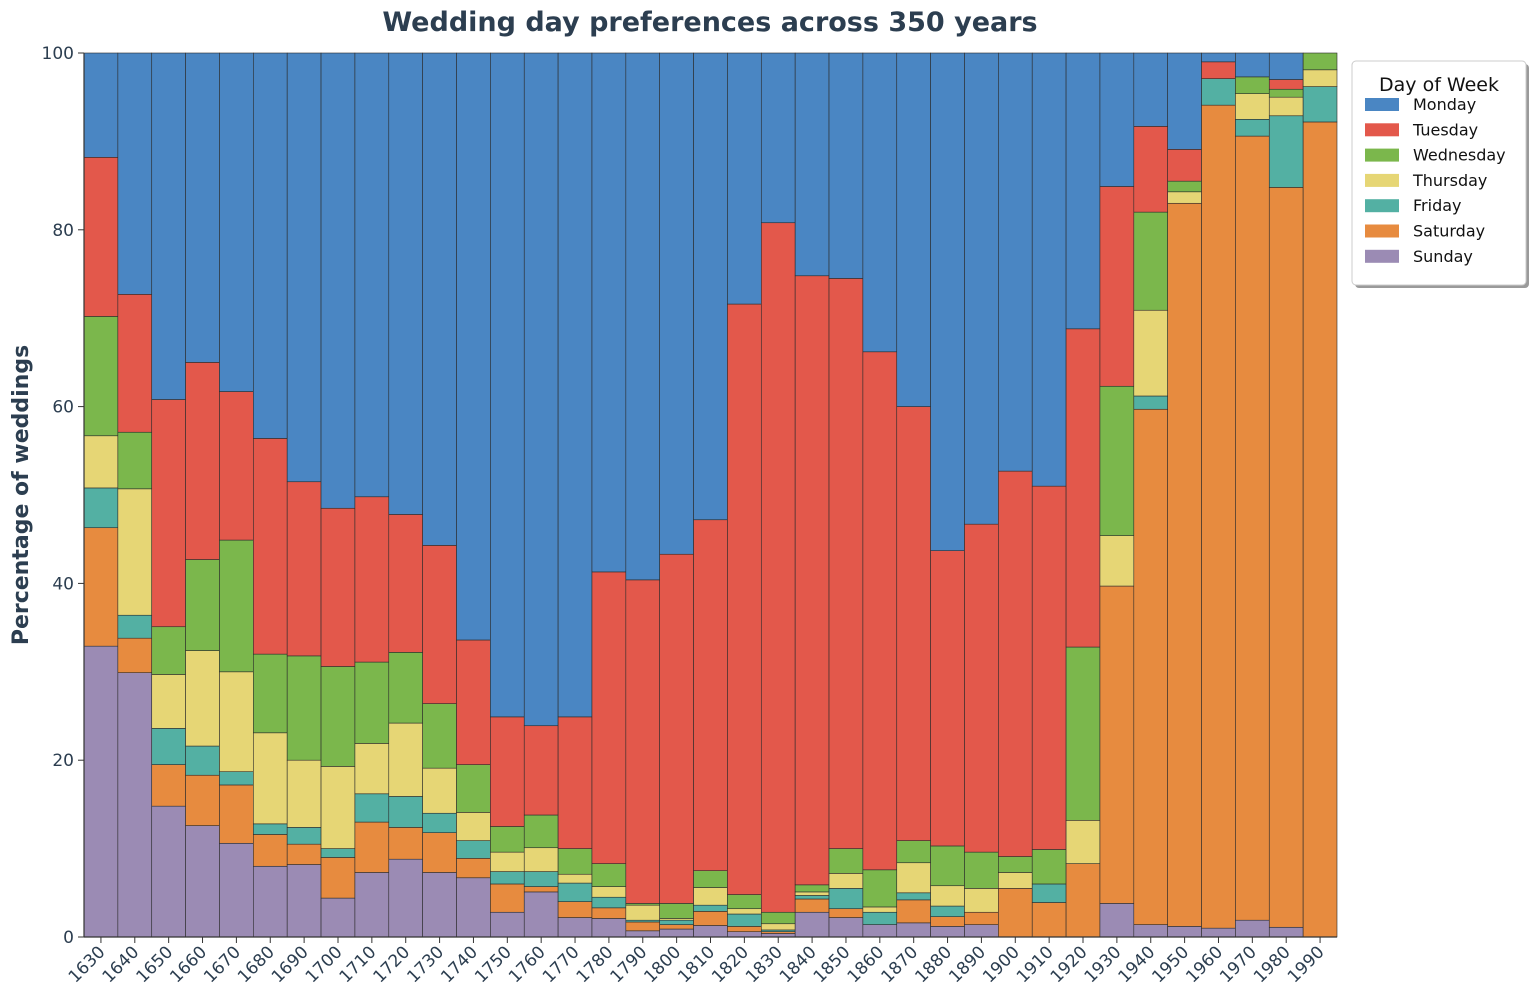 This screenshot has width=1536, height=1003. I want to click on x-tick-label-1830: 1830, so click(764, 964).